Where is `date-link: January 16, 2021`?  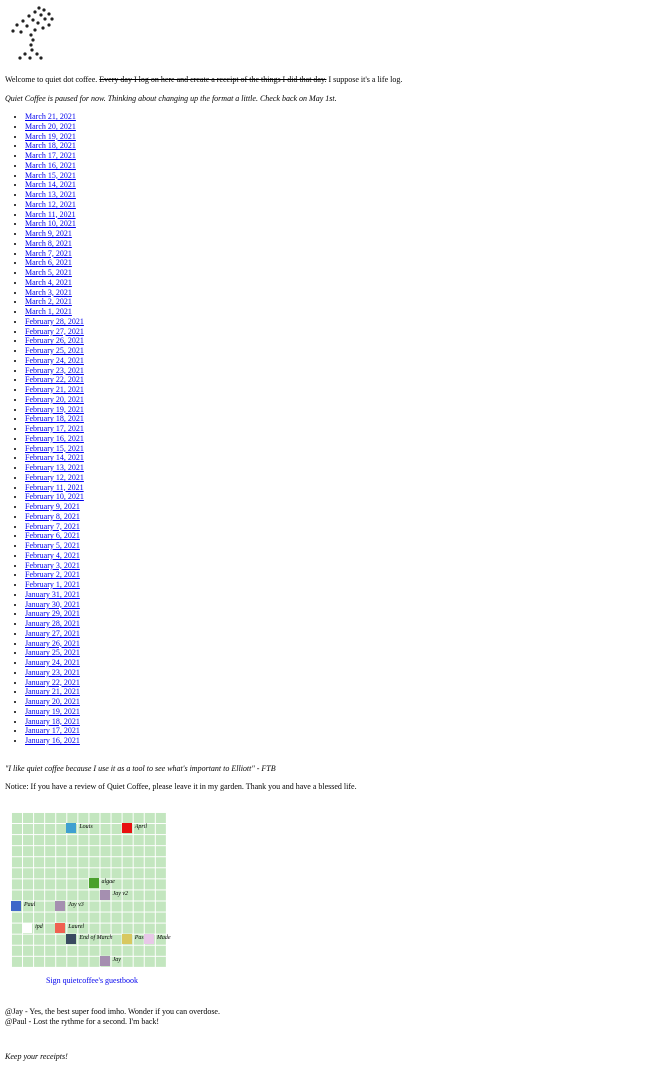
date-link: January 16, 2021 is located at coordinates (52, 740).